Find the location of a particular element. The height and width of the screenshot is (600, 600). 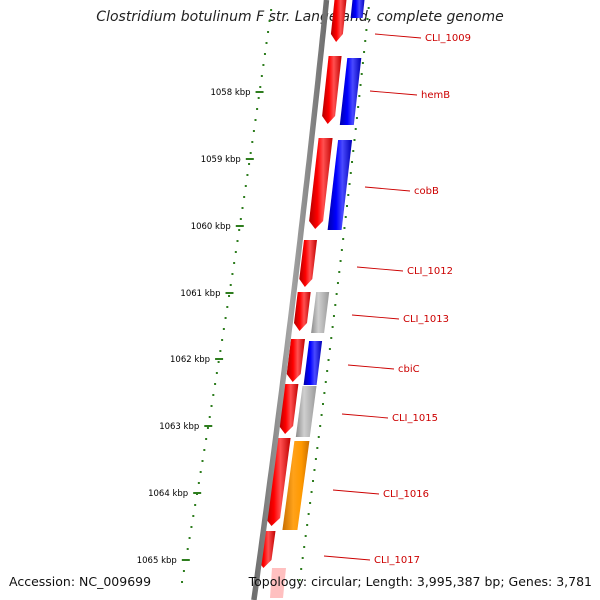

gene-cobb-forward is located at coordinates (321, 183).